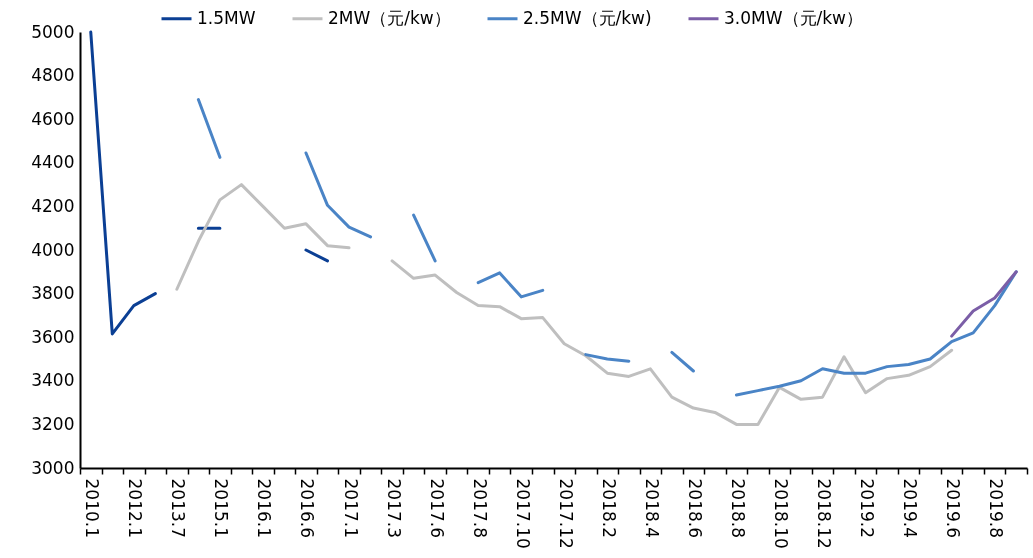 The width and height of the screenshot is (1033, 558). I want to click on x-tick-label: 2017.1, so click(350, 508).